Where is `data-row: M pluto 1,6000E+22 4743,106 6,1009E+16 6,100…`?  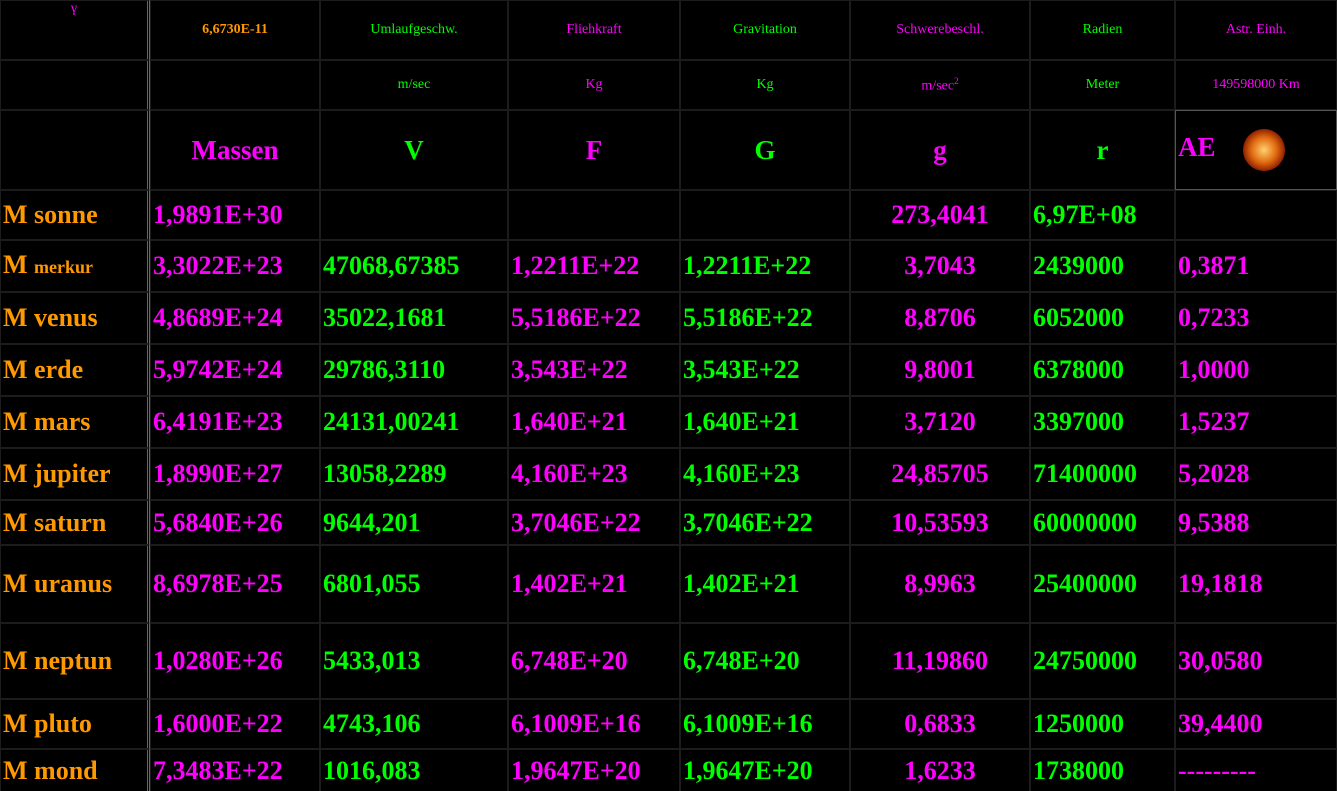 data-row: M pluto 1,6000E+22 4743,106 6,1009E+16 6,100… is located at coordinates (668, 724).